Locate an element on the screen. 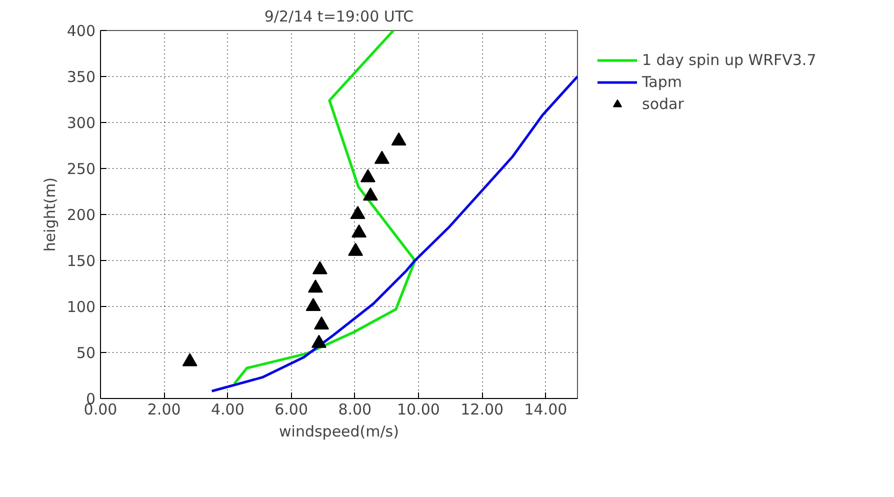 The image size is (894, 497). legend-label: 1 day spin up WRFV3.7 is located at coordinates (729, 60).